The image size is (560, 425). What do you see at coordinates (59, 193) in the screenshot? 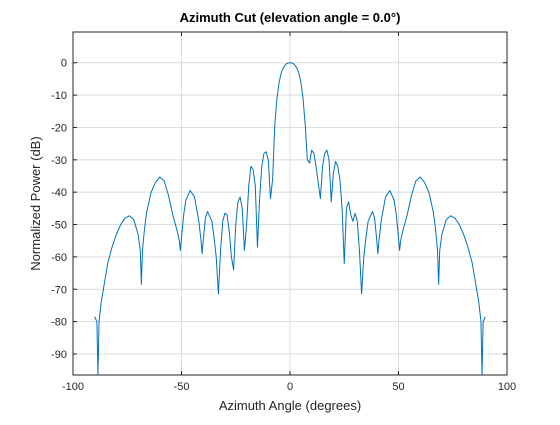
I see `y-tick-label: -40` at bounding box center [59, 193].